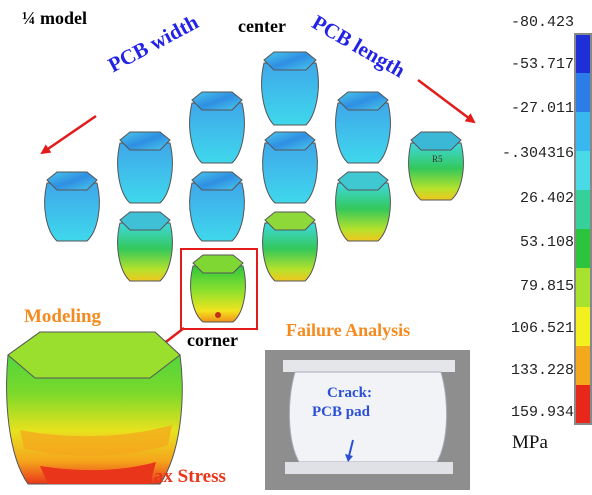 The height and width of the screenshot is (495, 592). Describe the element at coordinates (542, 328) in the screenshot. I see `colorbar-value: 106.521` at that location.